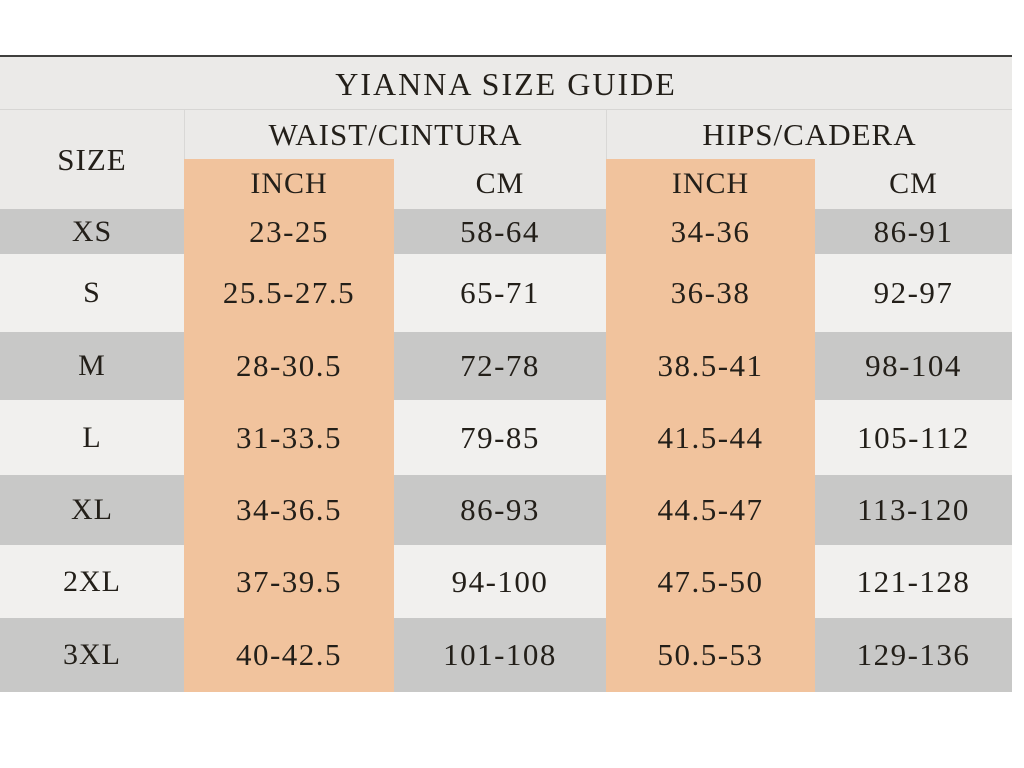 The width and height of the screenshot is (1024, 768). What do you see at coordinates (500, 293) in the screenshot?
I see `waist-cm-cell-s: 65-71` at bounding box center [500, 293].